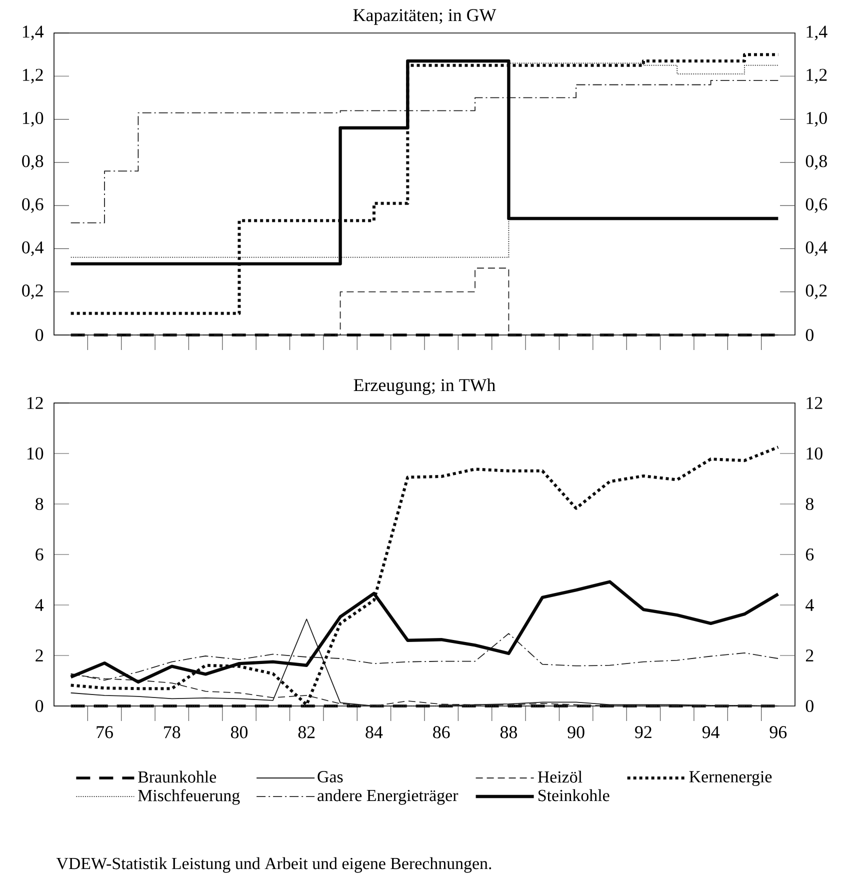 This screenshot has height=885, width=858. What do you see at coordinates (306, 732) in the screenshot?
I see `x-tick-label: 82` at bounding box center [306, 732].